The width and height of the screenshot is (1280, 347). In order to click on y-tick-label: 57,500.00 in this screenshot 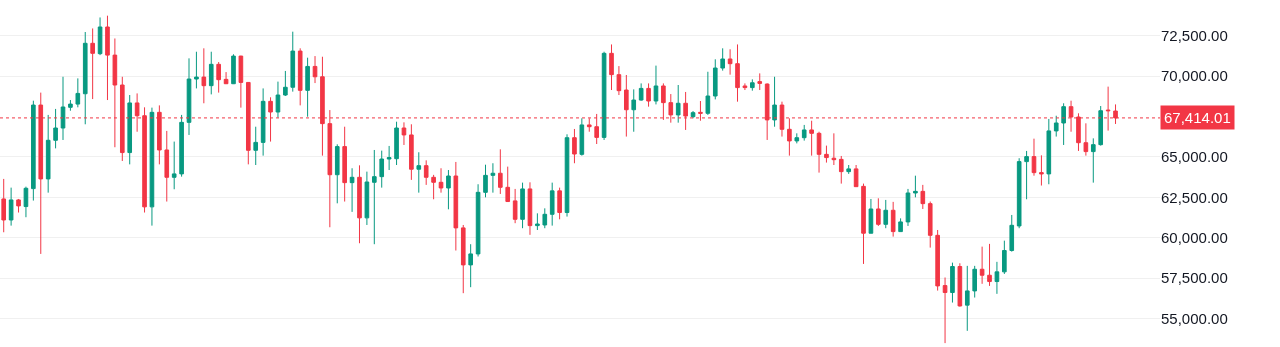, I will do `click(1194, 278)`.